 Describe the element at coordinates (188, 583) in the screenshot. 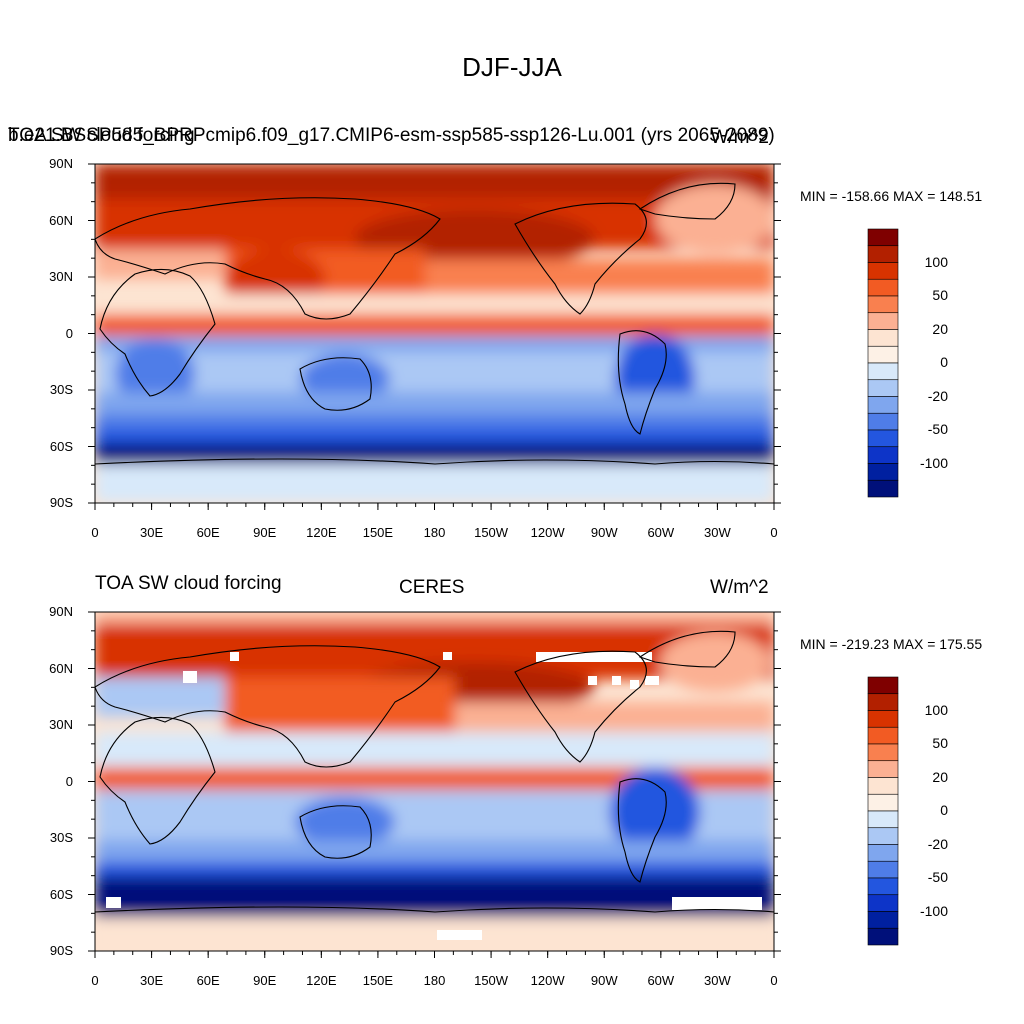

I see `panel2-left-title: TOA SW cloud forcing` at that location.